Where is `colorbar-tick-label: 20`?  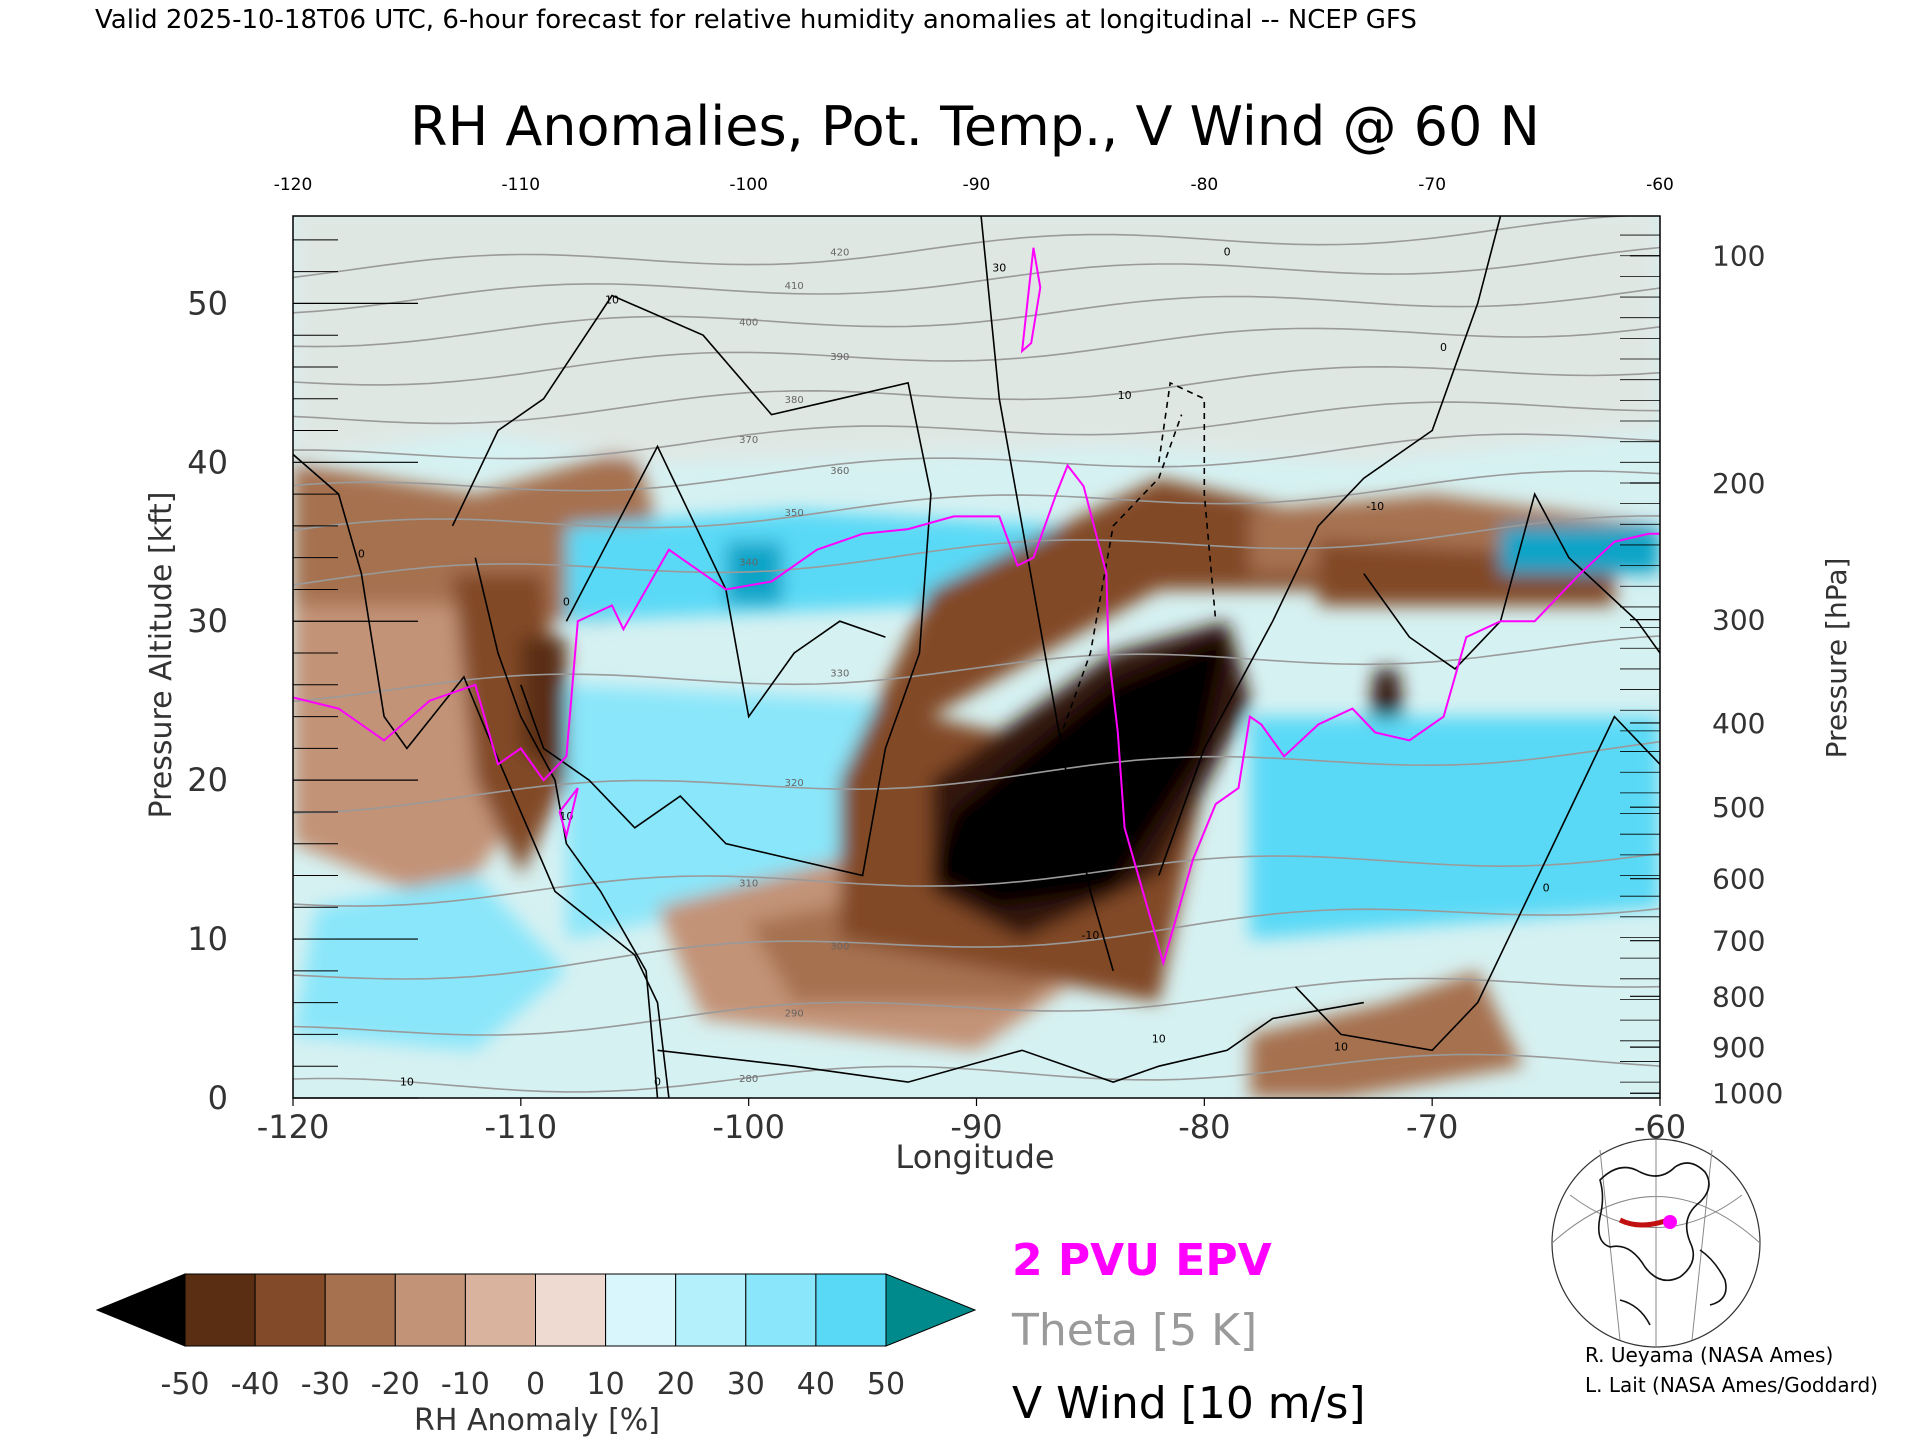
colorbar-tick-label: 20 is located at coordinates (676, 1384).